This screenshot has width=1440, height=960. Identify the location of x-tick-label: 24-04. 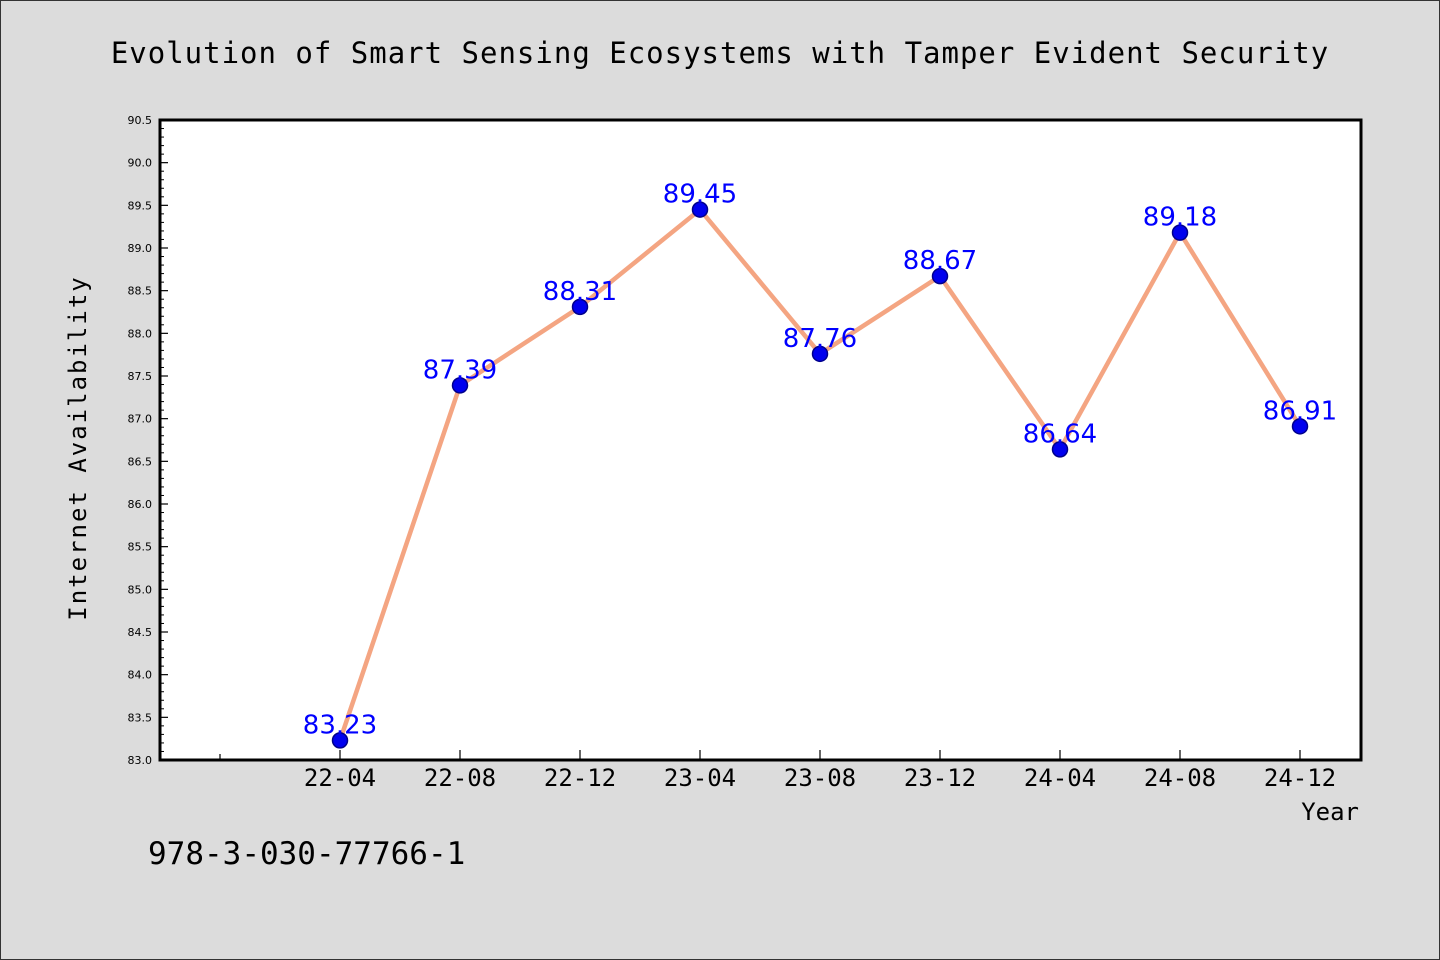
(1060, 778).